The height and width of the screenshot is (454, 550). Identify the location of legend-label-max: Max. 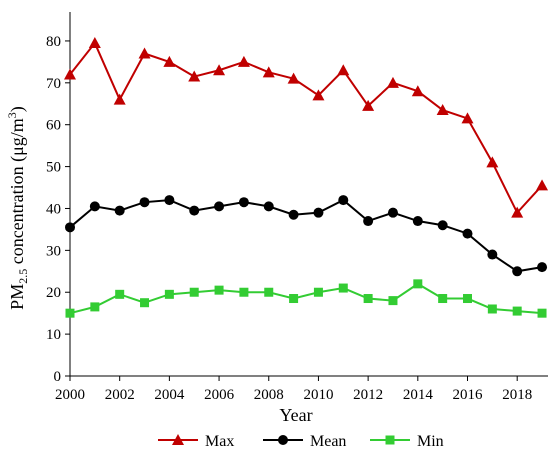
(219, 441).